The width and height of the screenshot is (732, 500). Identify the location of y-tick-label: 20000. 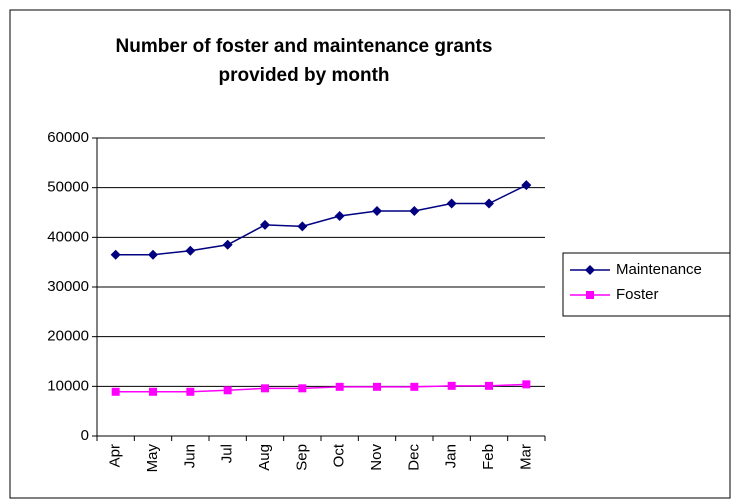
(68, 336).